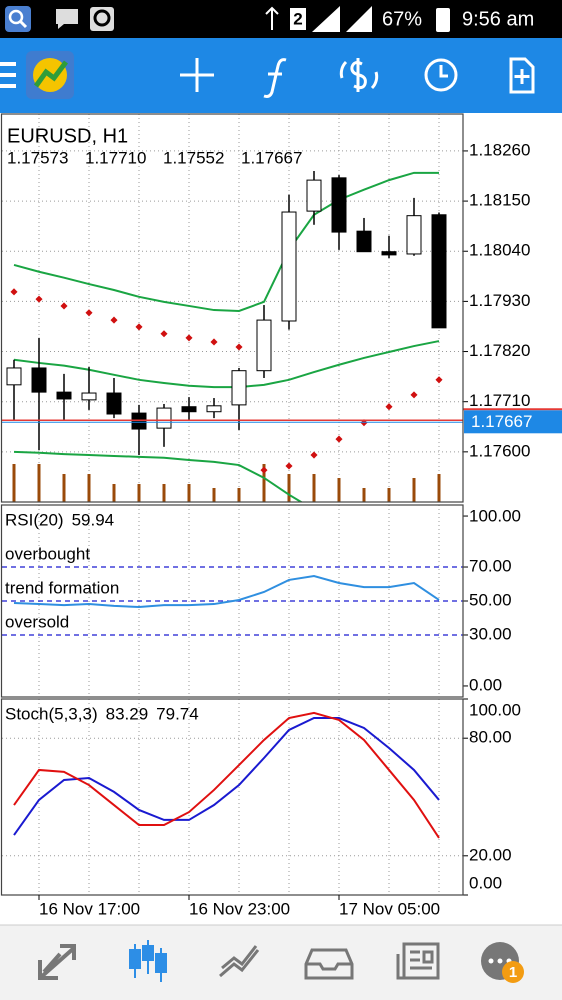 The height and width of the screenshot is (1000, 562). What do you see at coordinates (298, 19) in the screenshot?
I see `sim-badge` at bounding box center [298, 19].